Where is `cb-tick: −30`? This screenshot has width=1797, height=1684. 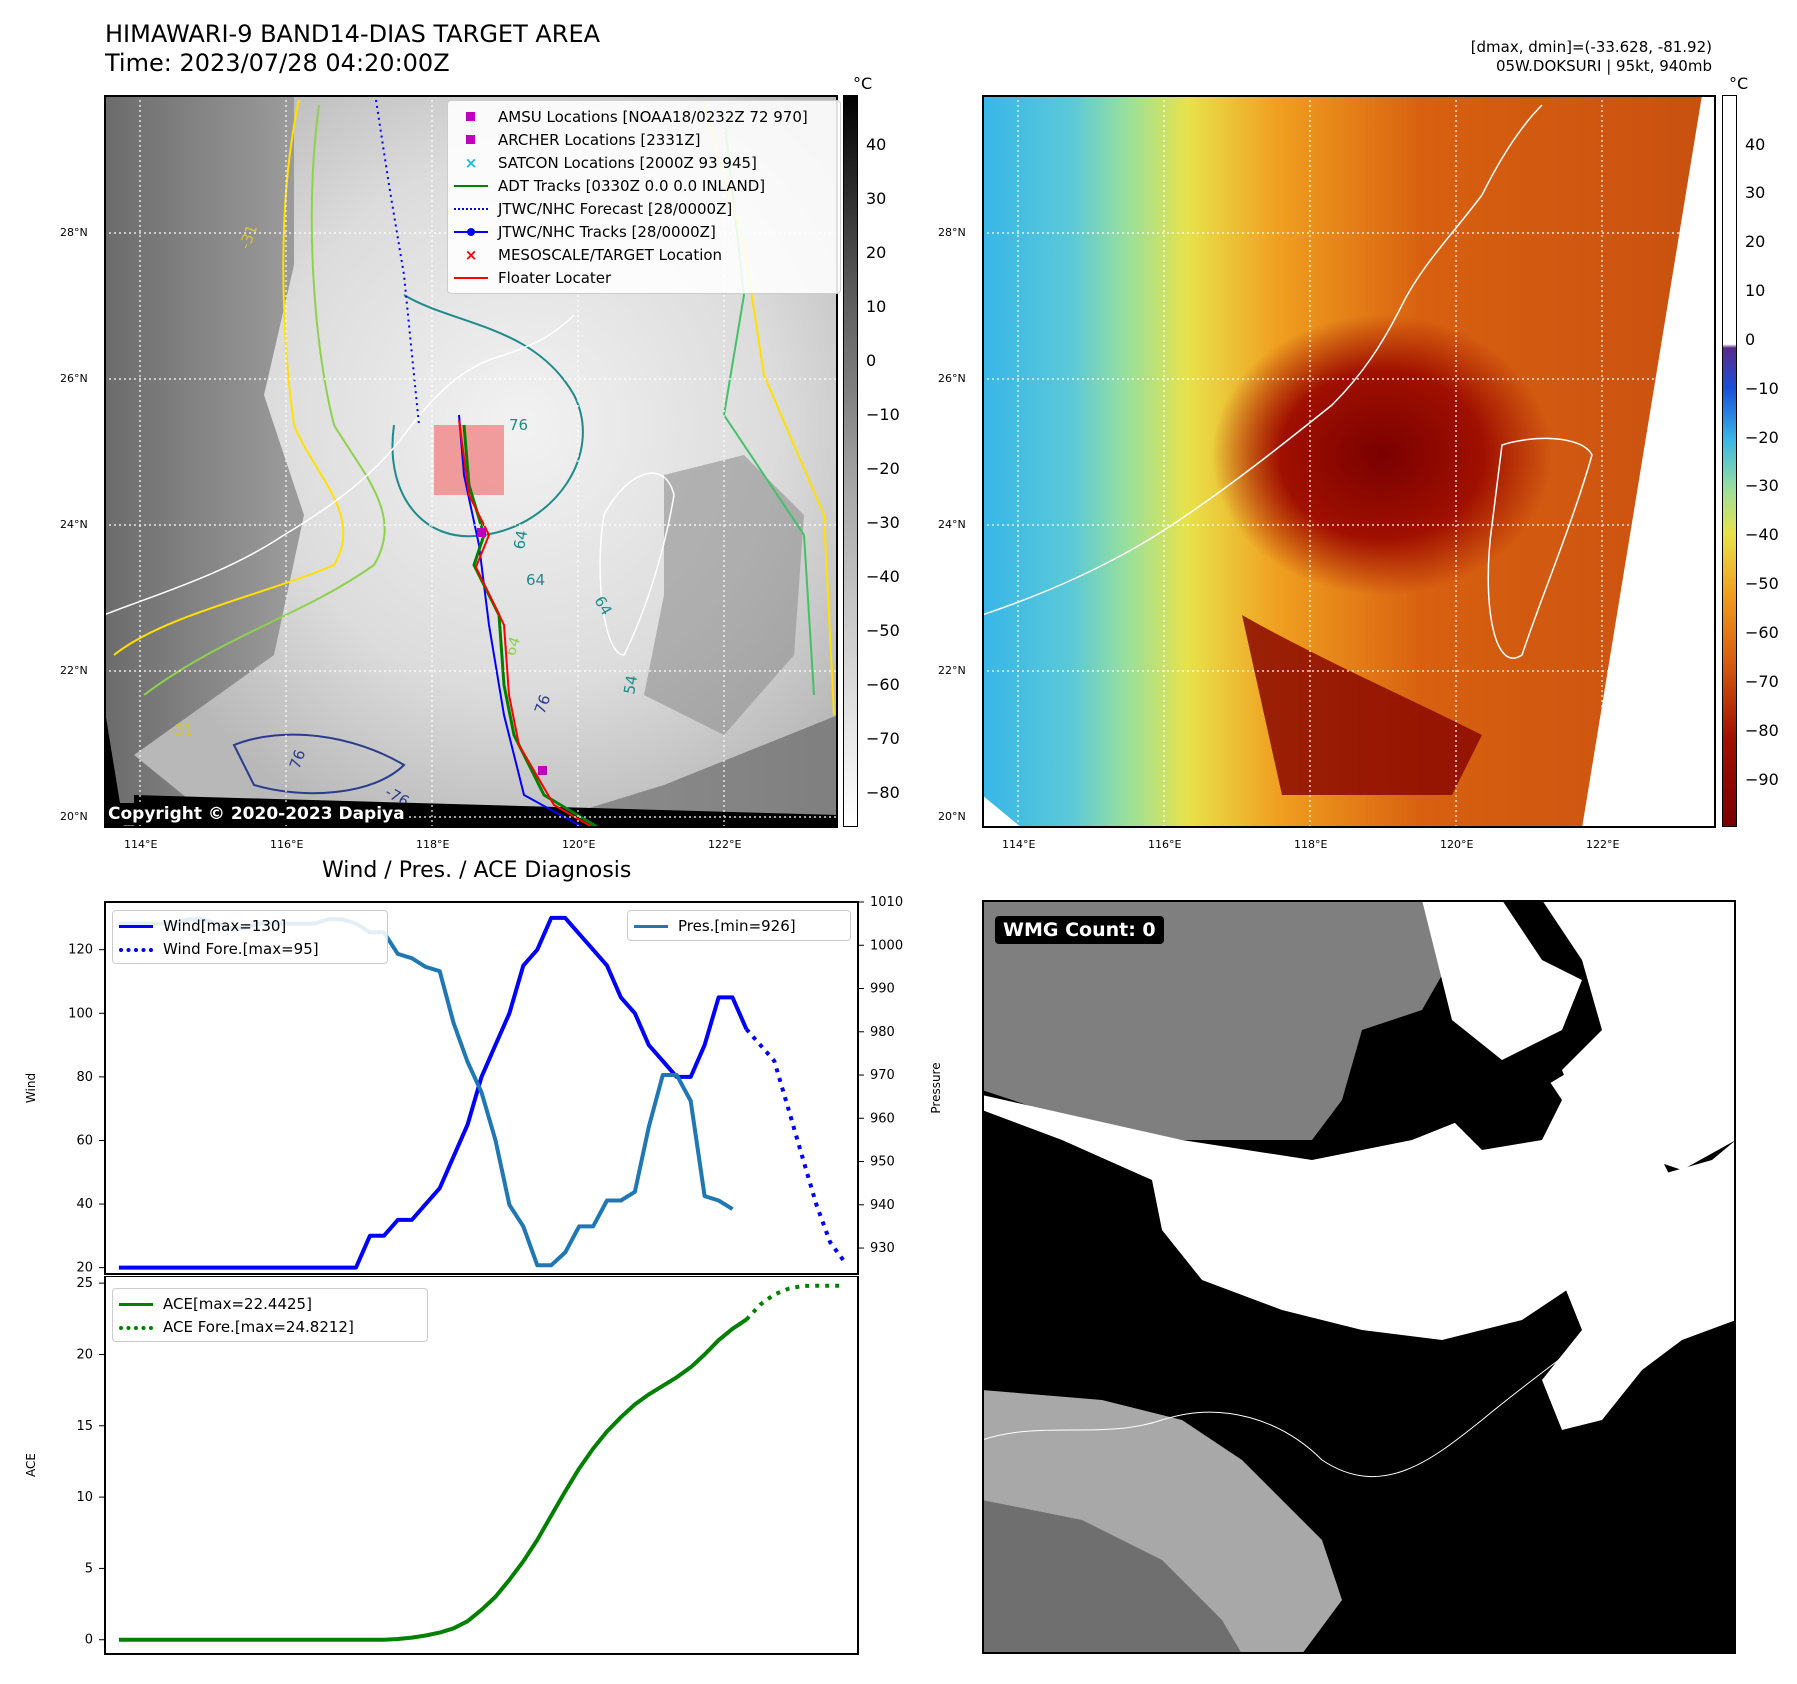 cb-tick: −30 is located at coordinates (1762, 485).